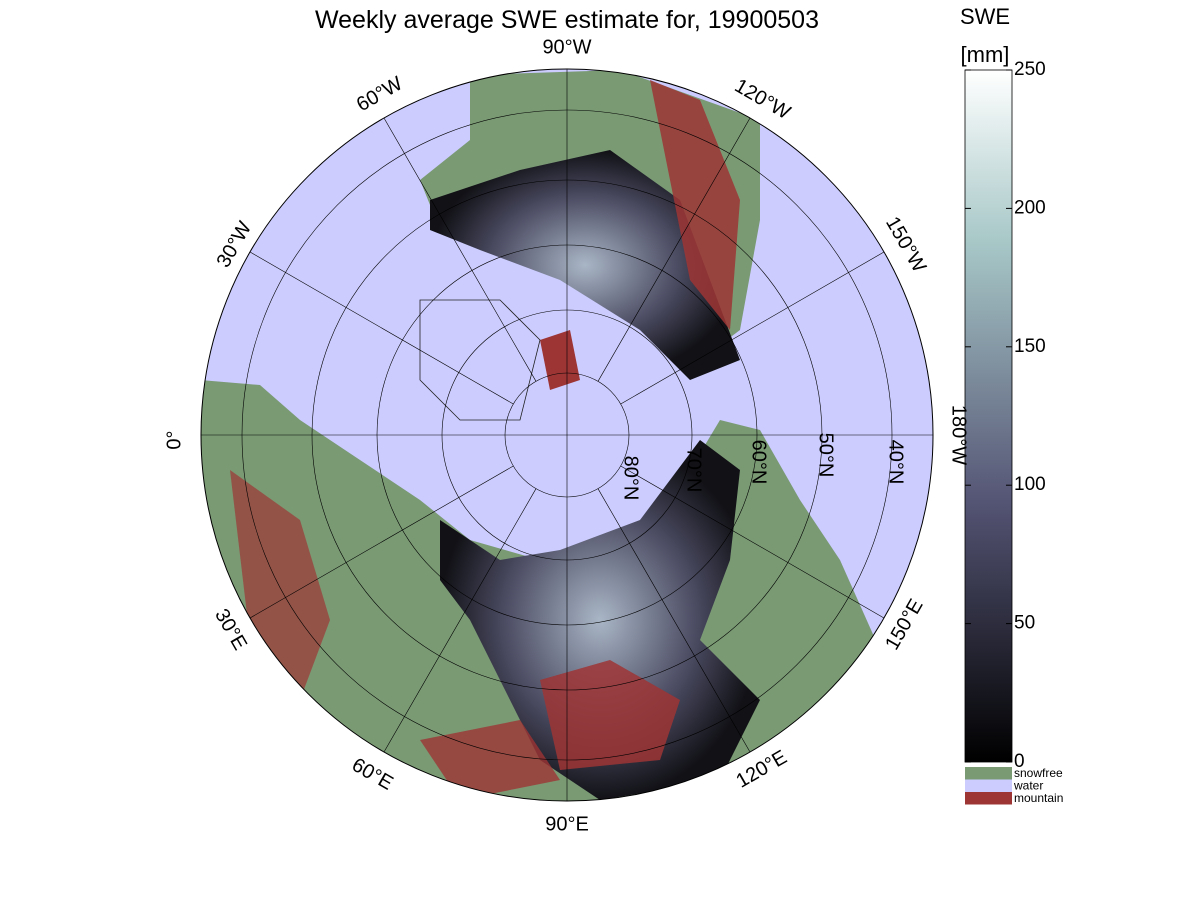 This screenshot has width=1200, height=905. What do you see at coordinates (566, 47) in the screenshot?
I see `longitude-label: 90°W` at bounding box center [566, 47].